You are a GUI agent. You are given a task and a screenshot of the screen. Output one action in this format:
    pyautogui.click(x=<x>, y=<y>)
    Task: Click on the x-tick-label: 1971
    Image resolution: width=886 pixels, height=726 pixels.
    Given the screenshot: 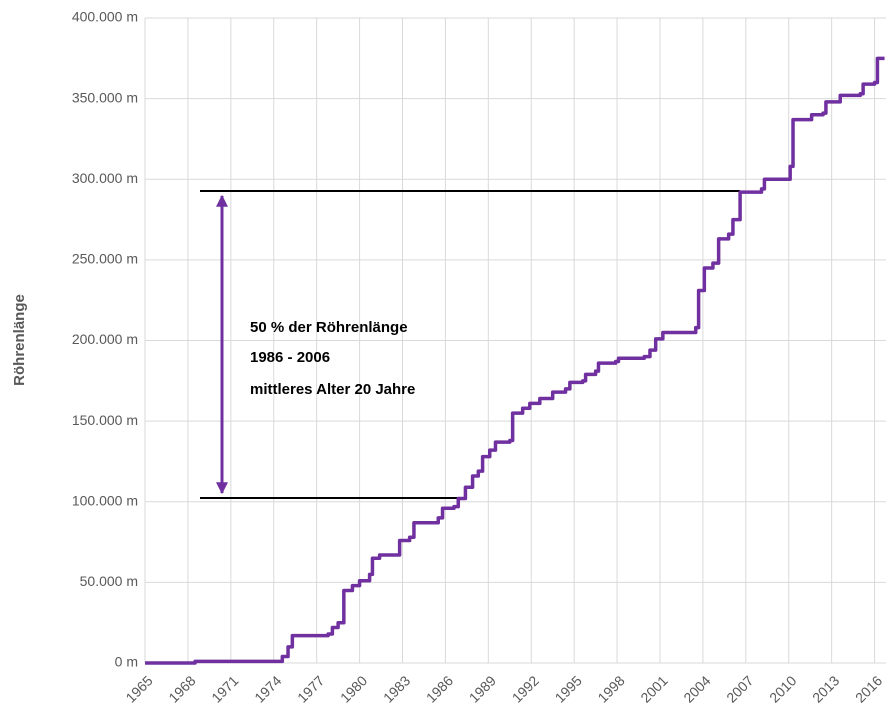 What is the action you would take?
    pyautogui.click(x=224, y=688)
    